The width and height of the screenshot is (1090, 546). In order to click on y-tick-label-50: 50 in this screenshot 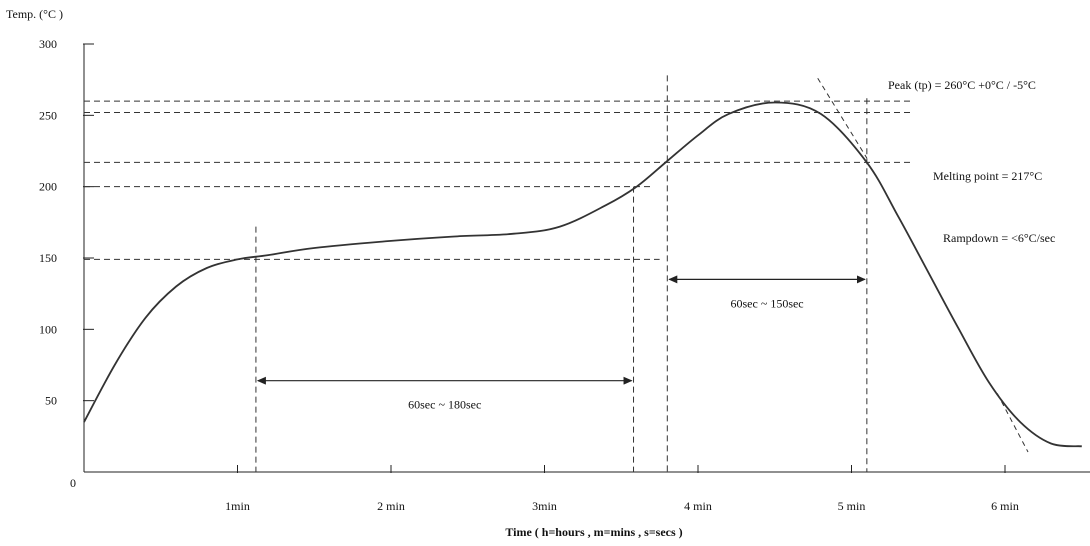, I will do `click(51, 401)`.